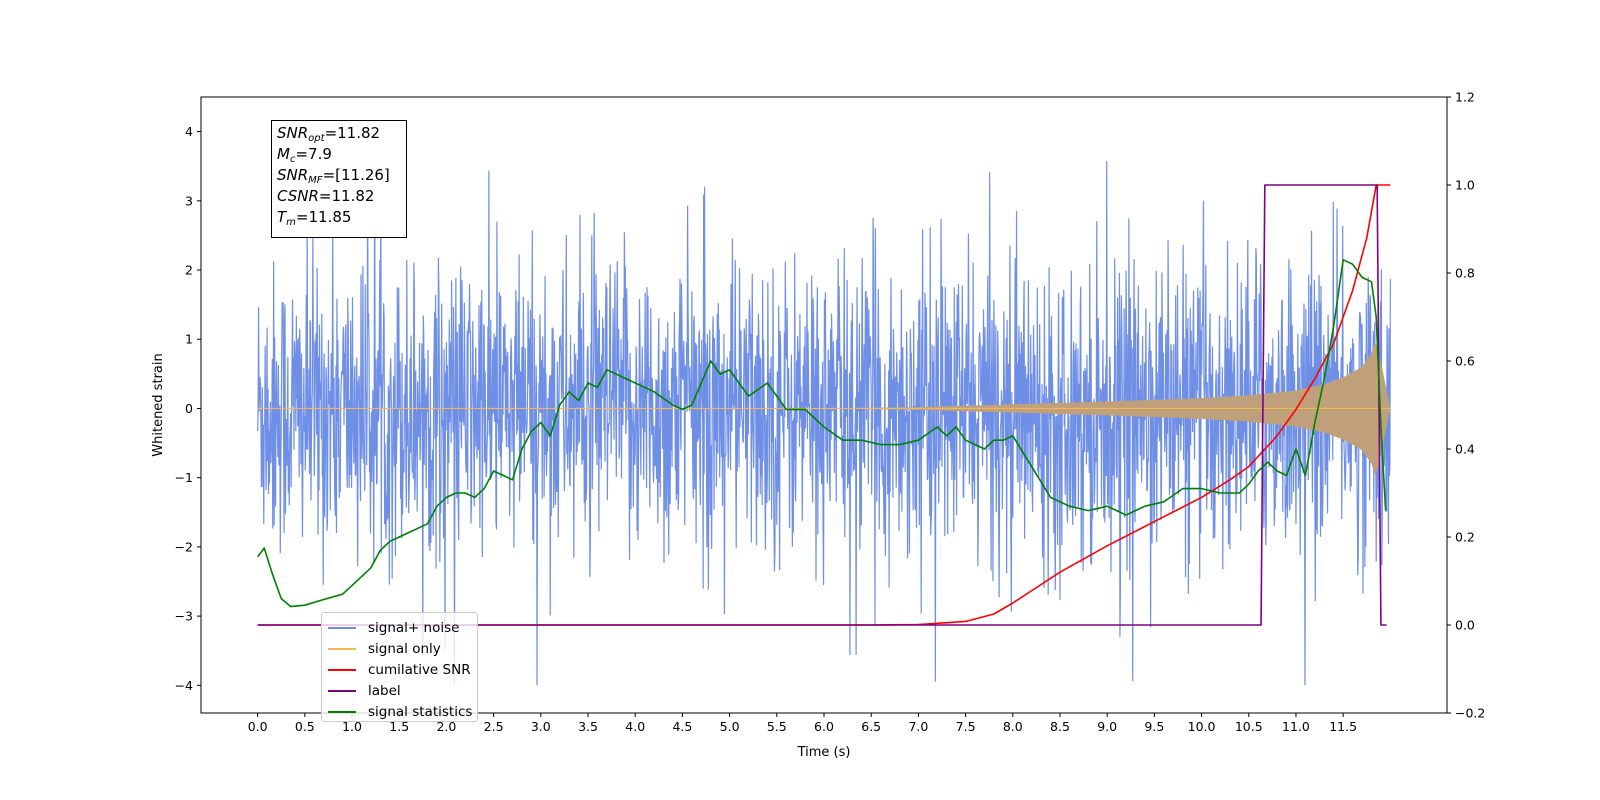 The height and width of the screenshot is (800, 1600). I want to click on legend-label: signal statistics, so click(420, 711).